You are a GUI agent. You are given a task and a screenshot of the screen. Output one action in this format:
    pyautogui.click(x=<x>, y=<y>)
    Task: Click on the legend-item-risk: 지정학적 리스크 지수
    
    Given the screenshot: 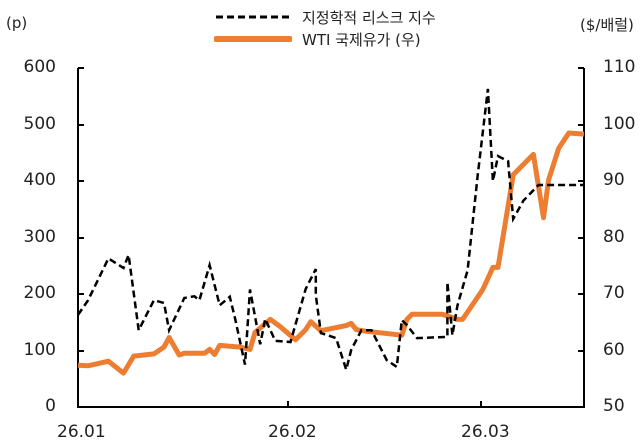 What is the action you would take?
    pyautogui.click(x=325, y=17)
    